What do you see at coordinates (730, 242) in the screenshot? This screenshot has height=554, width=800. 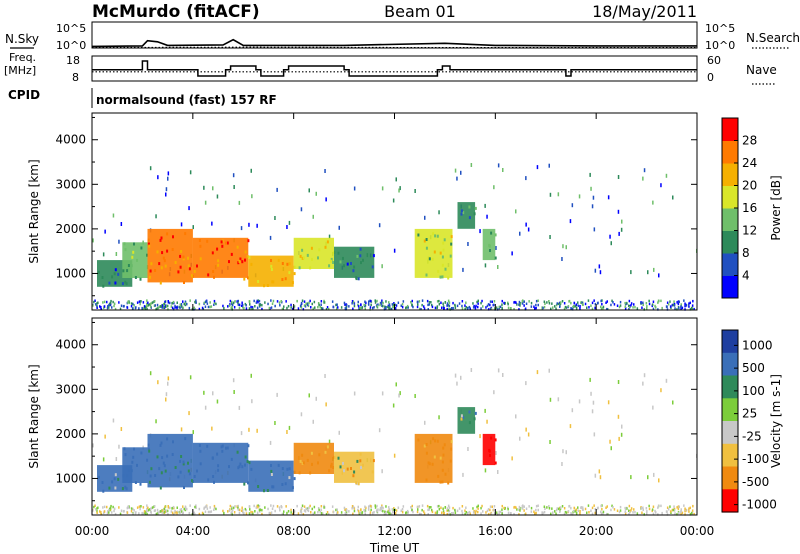 I see `power-colorbar-cell` at bounding box center [730, 242].